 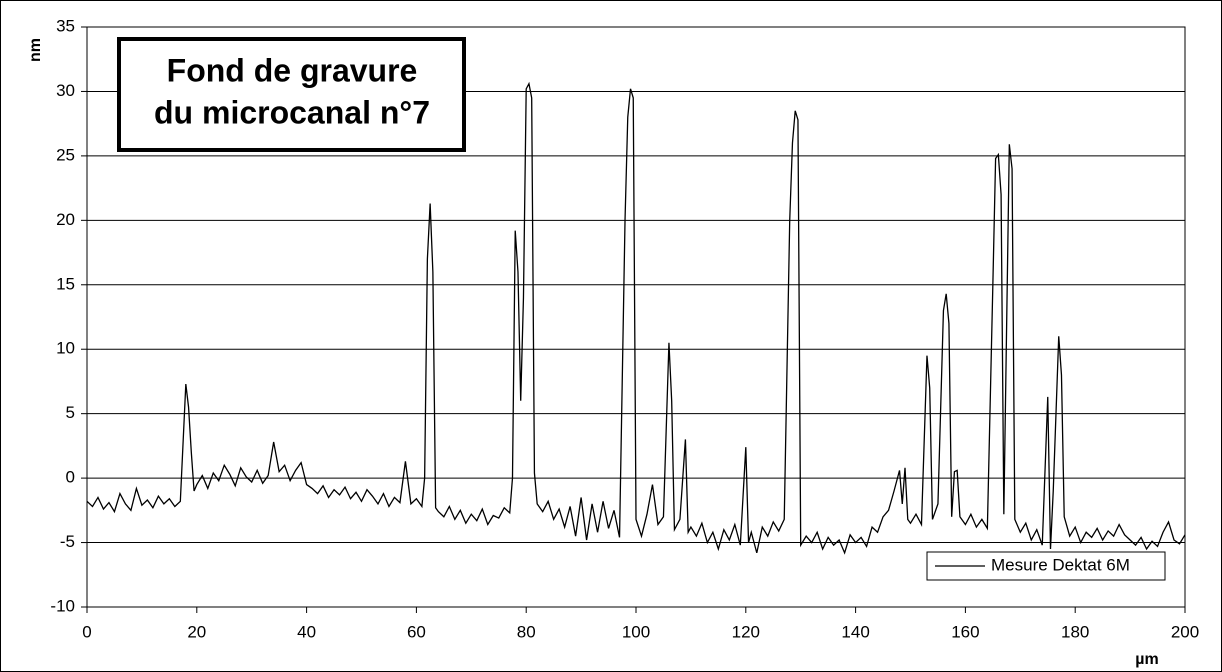 I want to click on x-tick-label: 200, so click(x=1185, y=631).